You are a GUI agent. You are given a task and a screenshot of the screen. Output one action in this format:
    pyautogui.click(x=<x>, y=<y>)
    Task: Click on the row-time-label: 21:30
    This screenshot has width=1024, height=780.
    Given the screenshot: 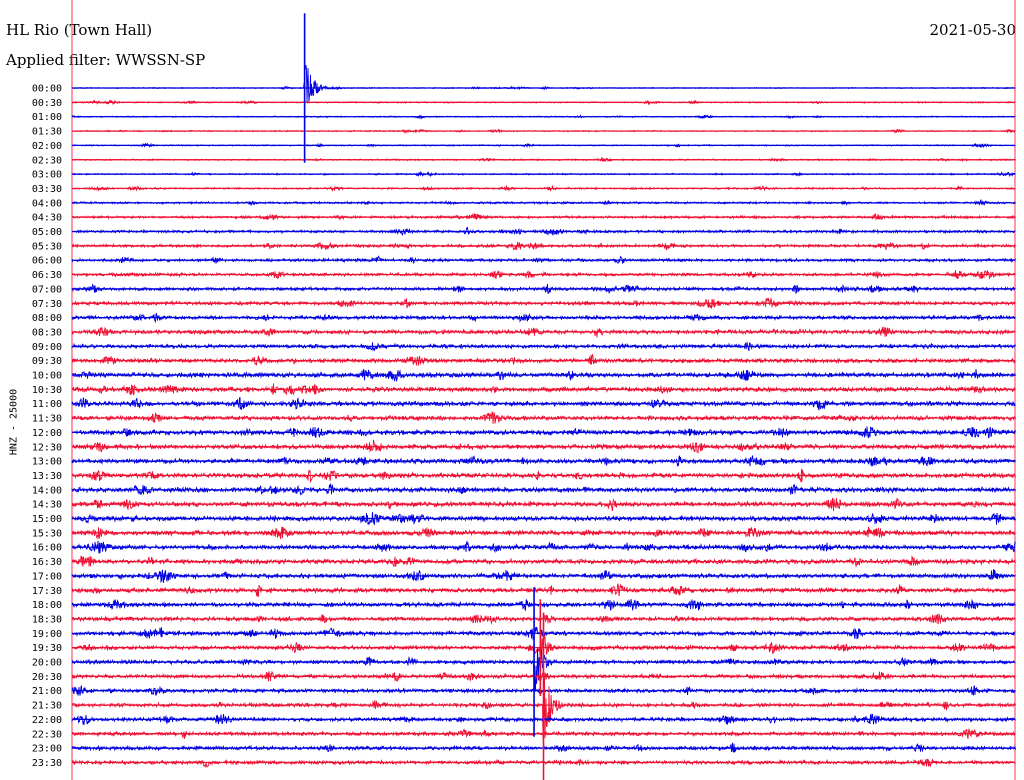 What is the action you would take?
    pyautogui.click(x=47, y=706)
    